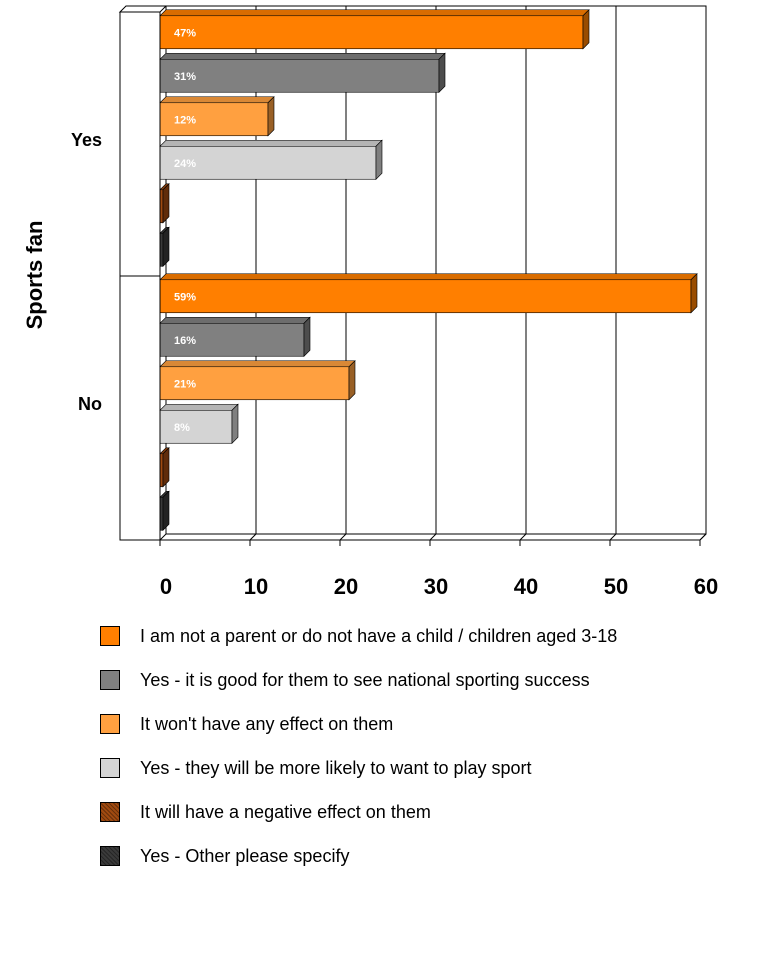 Image resolution: width=784 pixels, height=956 pixels. I want to click on tick-labels: 0 10 20 30 40 50 60, so click(439, 586).